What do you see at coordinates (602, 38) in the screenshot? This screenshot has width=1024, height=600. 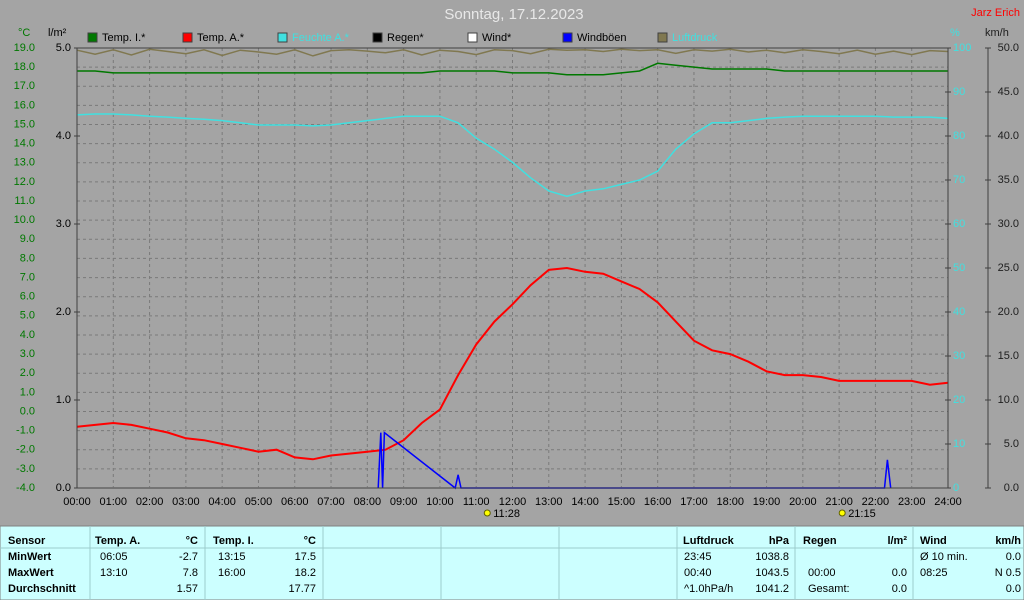 I see `legend-label: Windböen` at bounding box center [602, 38].